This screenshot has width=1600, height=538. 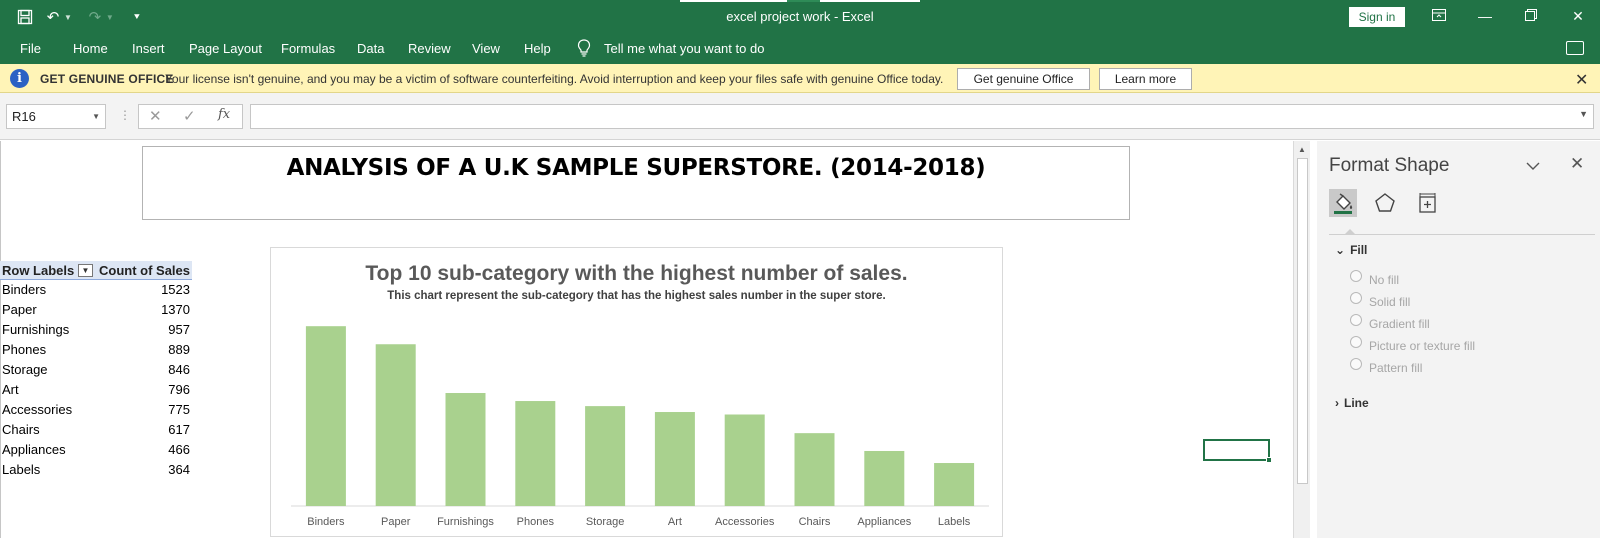 I want to click on line-section-header: › Line, so click(x=1352, y=403).